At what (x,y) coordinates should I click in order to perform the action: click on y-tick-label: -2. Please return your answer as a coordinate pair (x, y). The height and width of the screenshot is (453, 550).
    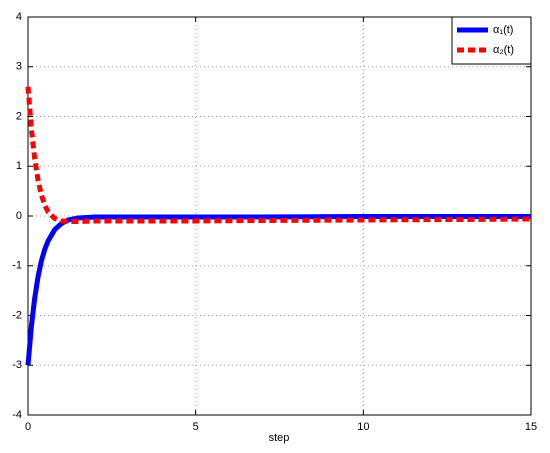
    Looking at the image, I should click on (17, 315).